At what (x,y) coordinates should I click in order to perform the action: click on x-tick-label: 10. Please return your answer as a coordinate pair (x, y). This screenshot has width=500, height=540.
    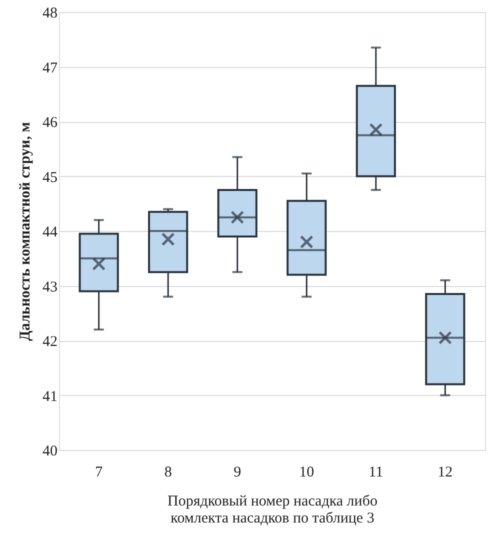
    Looking at the image, I should click on (306, 472).